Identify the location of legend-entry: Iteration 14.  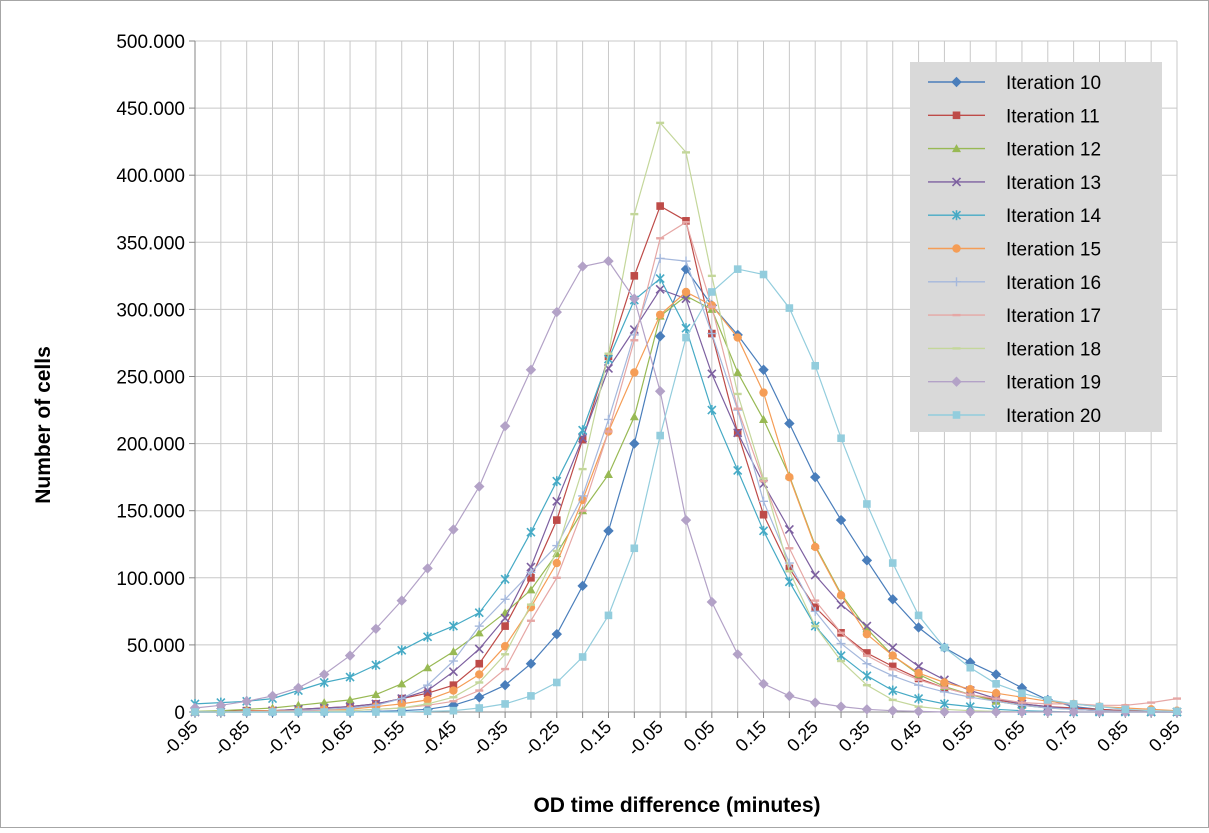
(1014, 216).